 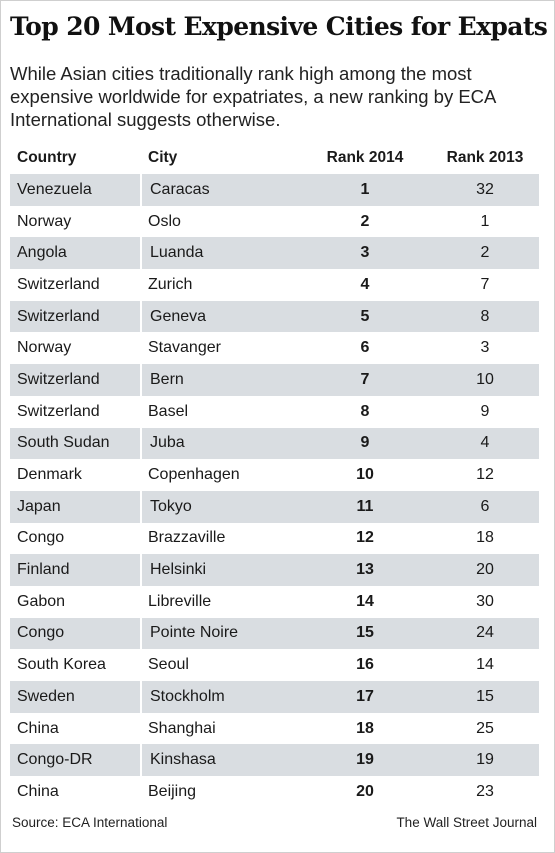 What do you see at coordinates (485, 570) in the screenshot?
I see `cell-rank-2013: 20` at bounding box center [485, 570].